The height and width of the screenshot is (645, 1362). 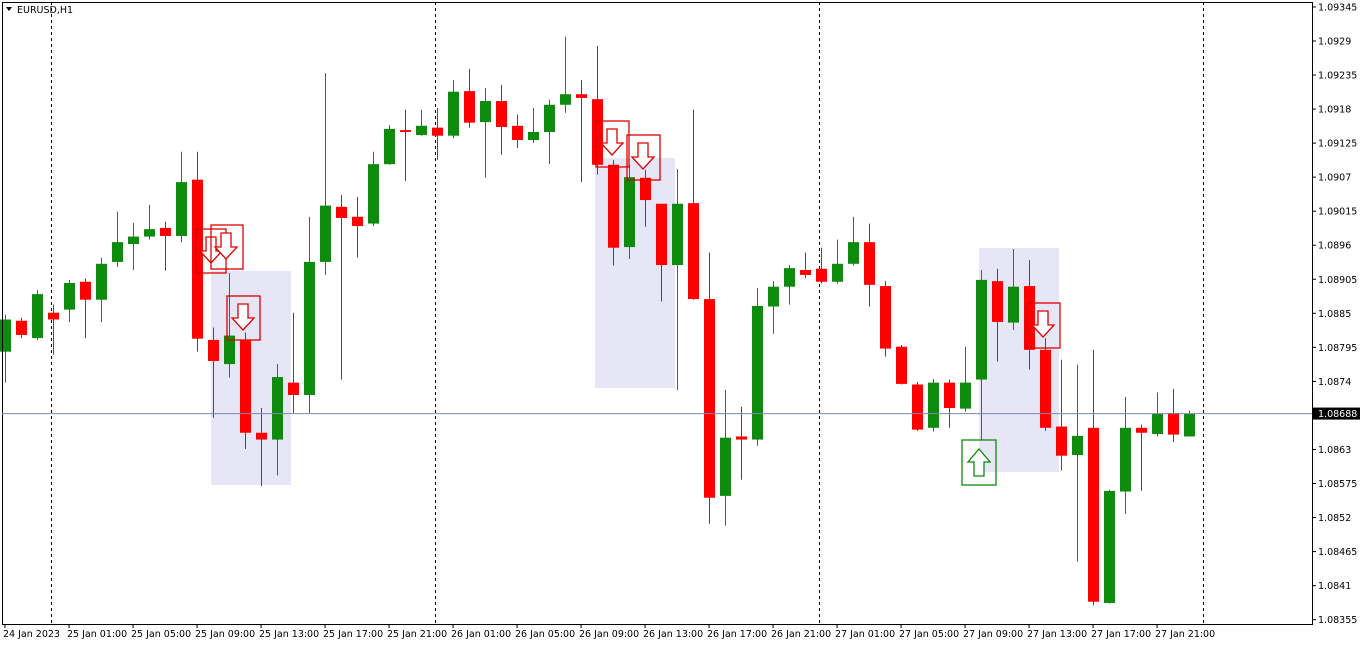 I want to click on y-tick-label: 1.0907, so click(x=1334, y=178).